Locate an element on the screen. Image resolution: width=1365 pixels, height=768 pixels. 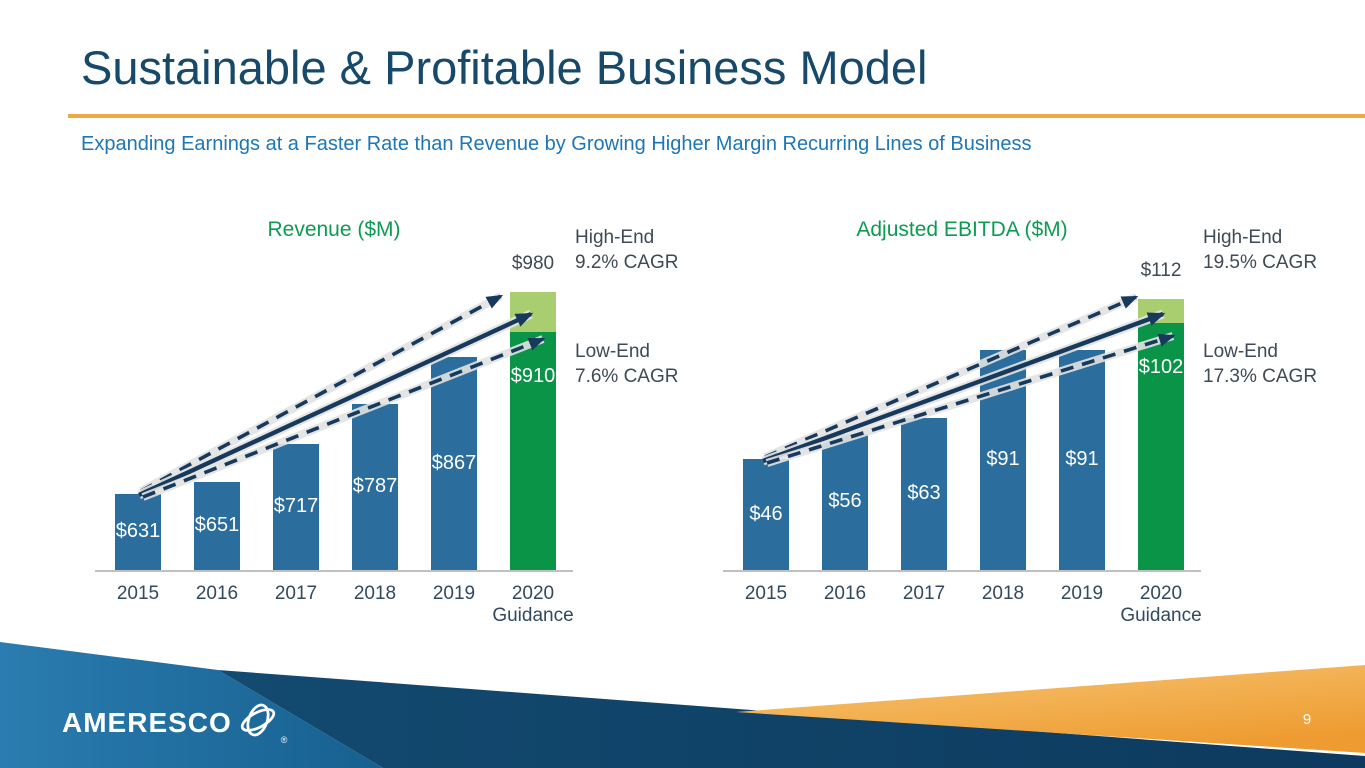
revenue-chart-title: Revenue ($M) is located at coordinates (334, 229).